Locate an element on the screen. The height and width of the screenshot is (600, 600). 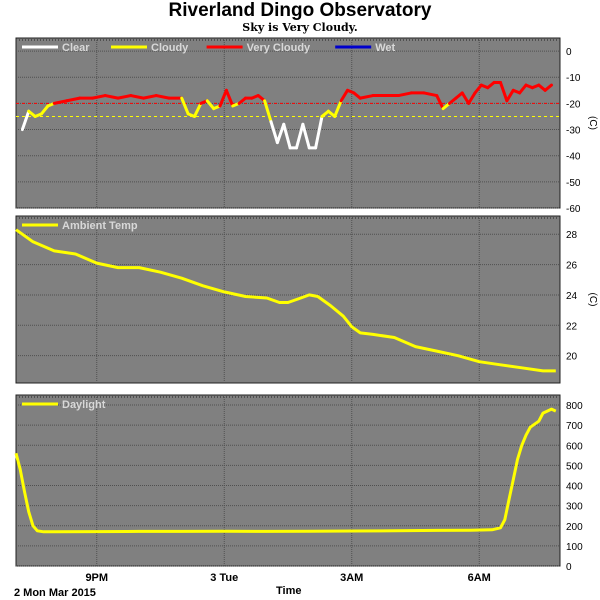
footer-date: 2 Mon Mar 2015 is located at coordinates (55, 593).